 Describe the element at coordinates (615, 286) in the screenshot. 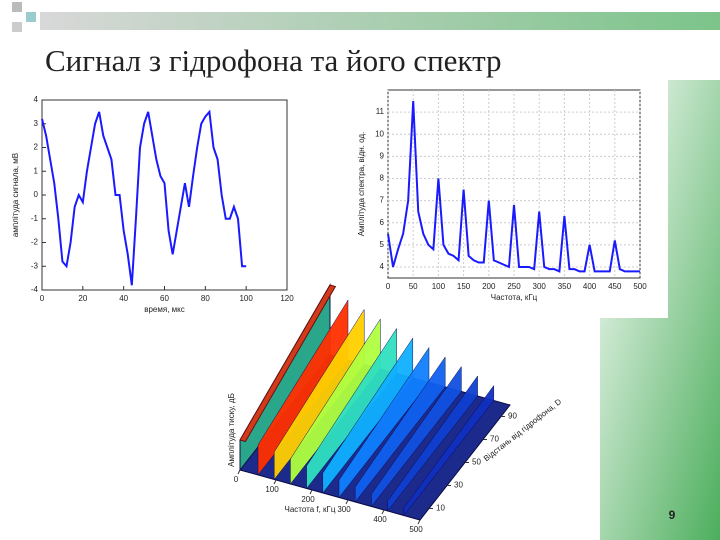

I see `x-tick-label: 450` at that location.